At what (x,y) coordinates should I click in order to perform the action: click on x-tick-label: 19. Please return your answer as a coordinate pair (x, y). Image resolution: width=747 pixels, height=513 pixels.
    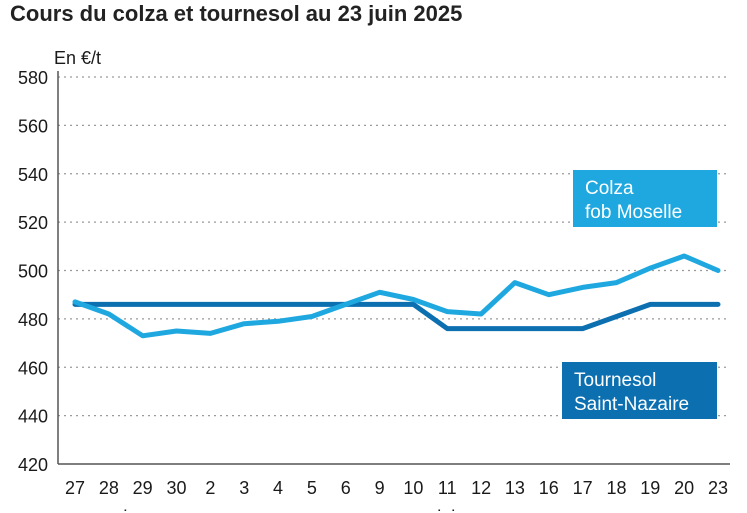
    Looking at the image, I should click on (650, 488).